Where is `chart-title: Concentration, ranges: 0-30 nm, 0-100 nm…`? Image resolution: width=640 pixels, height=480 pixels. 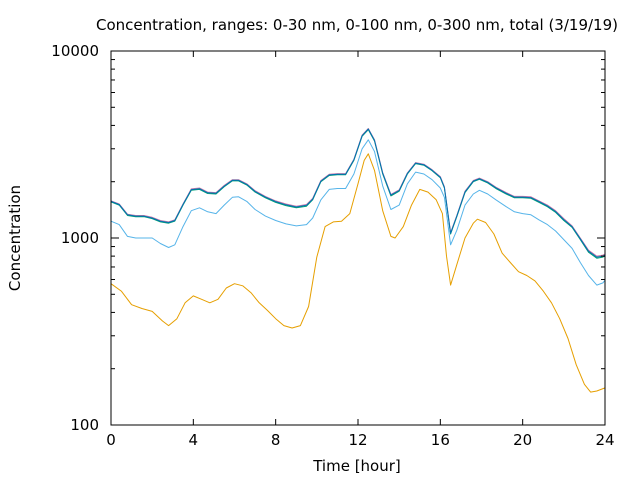
chart-title: Concentration, ranges: 0-30 nm, 0-100 nm… is located at coordinates (357, 25).